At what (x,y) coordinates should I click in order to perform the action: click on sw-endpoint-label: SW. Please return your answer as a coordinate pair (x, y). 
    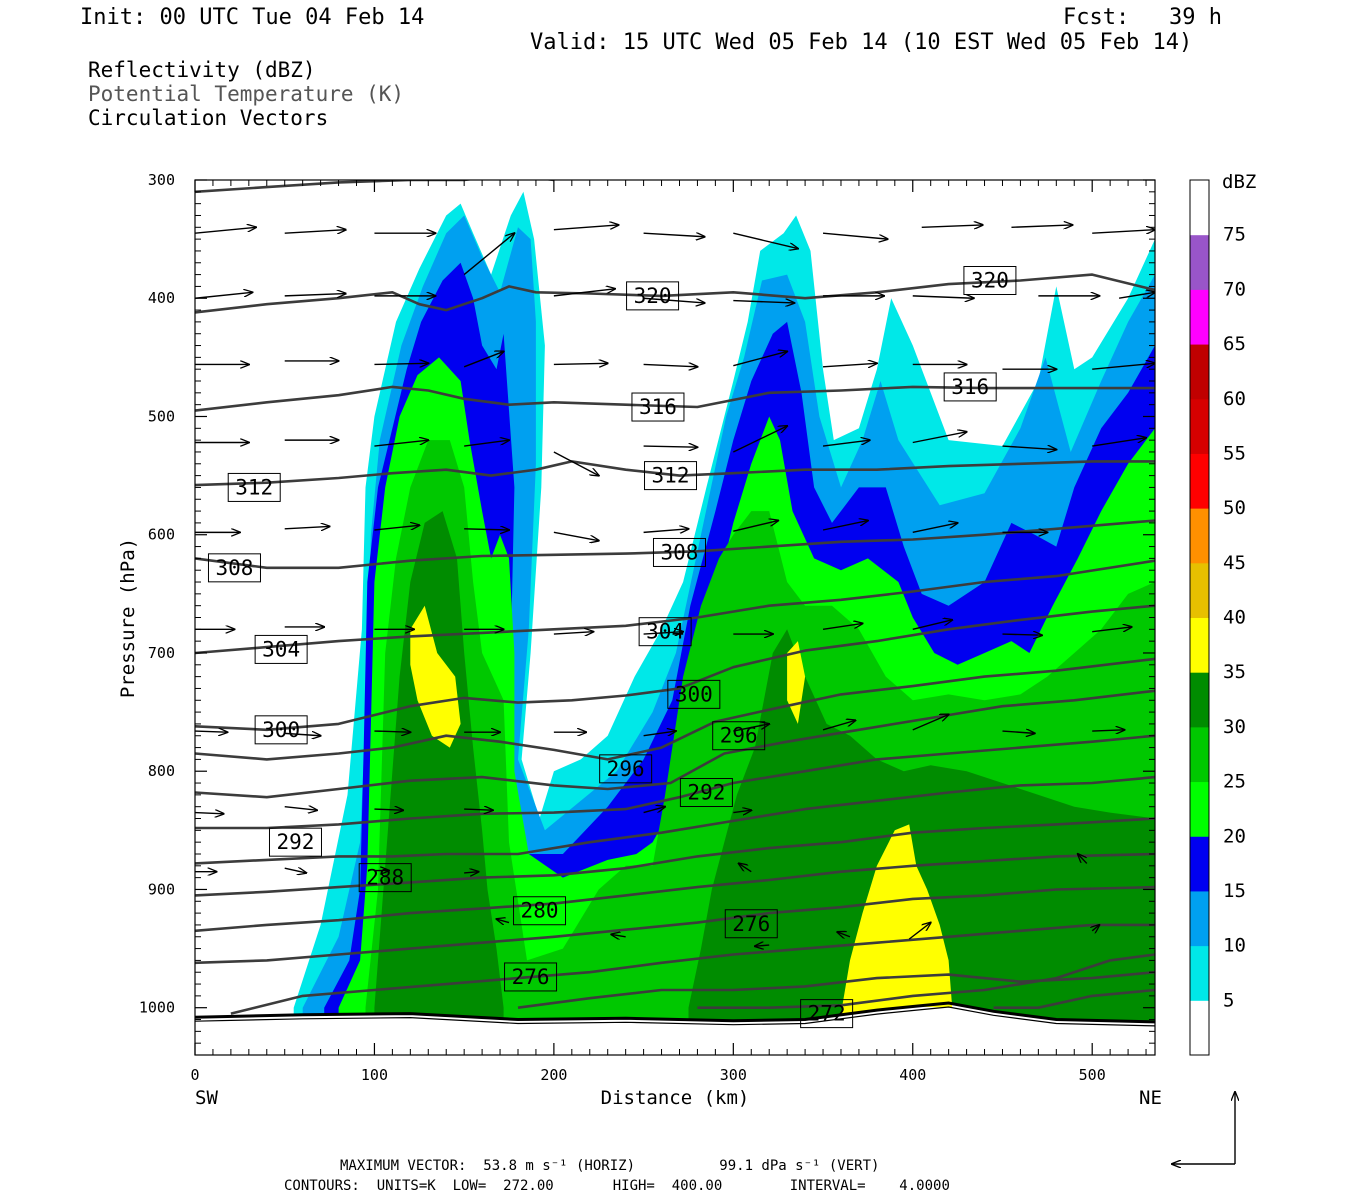
    Looking at the image, I should click on (206, 1098).